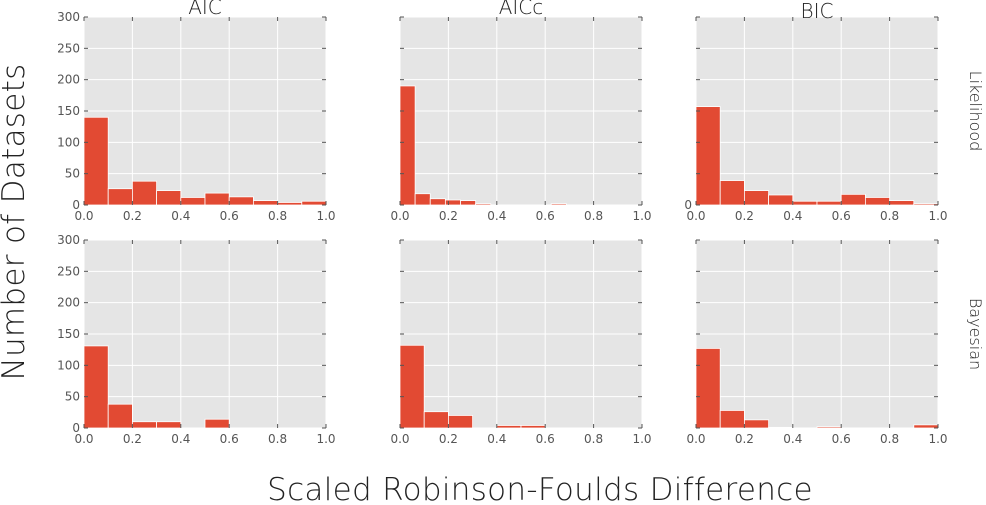  I want to click on panel-bayesian-aic: 0.0 0.2 0.4 0.6 0.8 1.0 0 50 100 150 200 250 300, so click(196, 339).